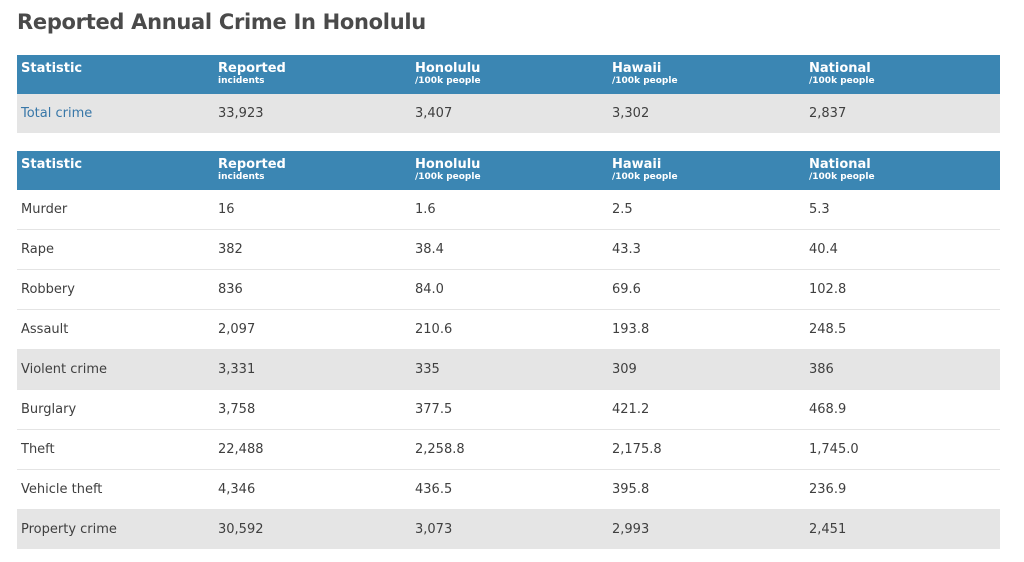 Image resolution: width=1024 pixels, height=562 pixels. I want to click on table-cell: 436.5, so click(509, 489).